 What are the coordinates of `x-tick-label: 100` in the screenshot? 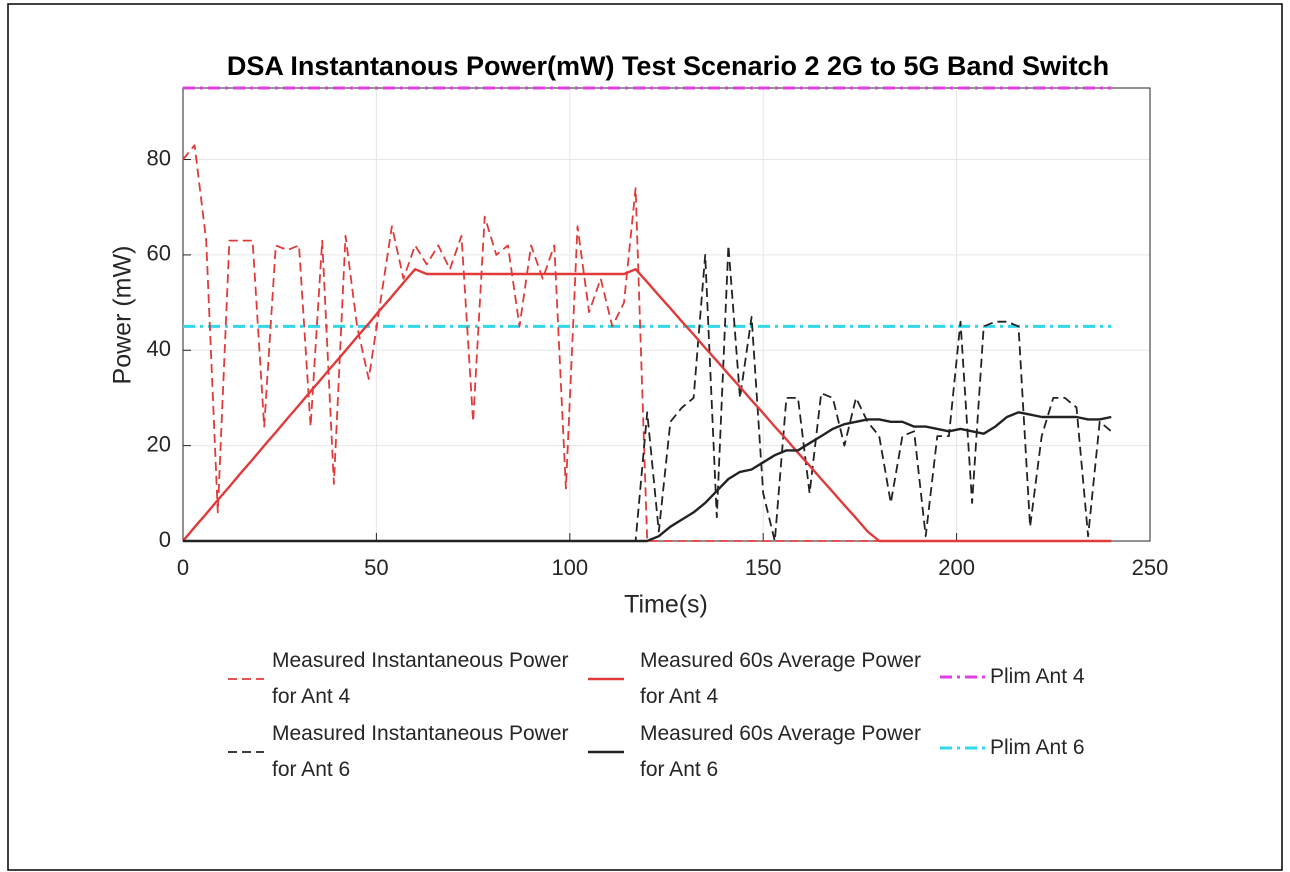 It's located at (569, 567).